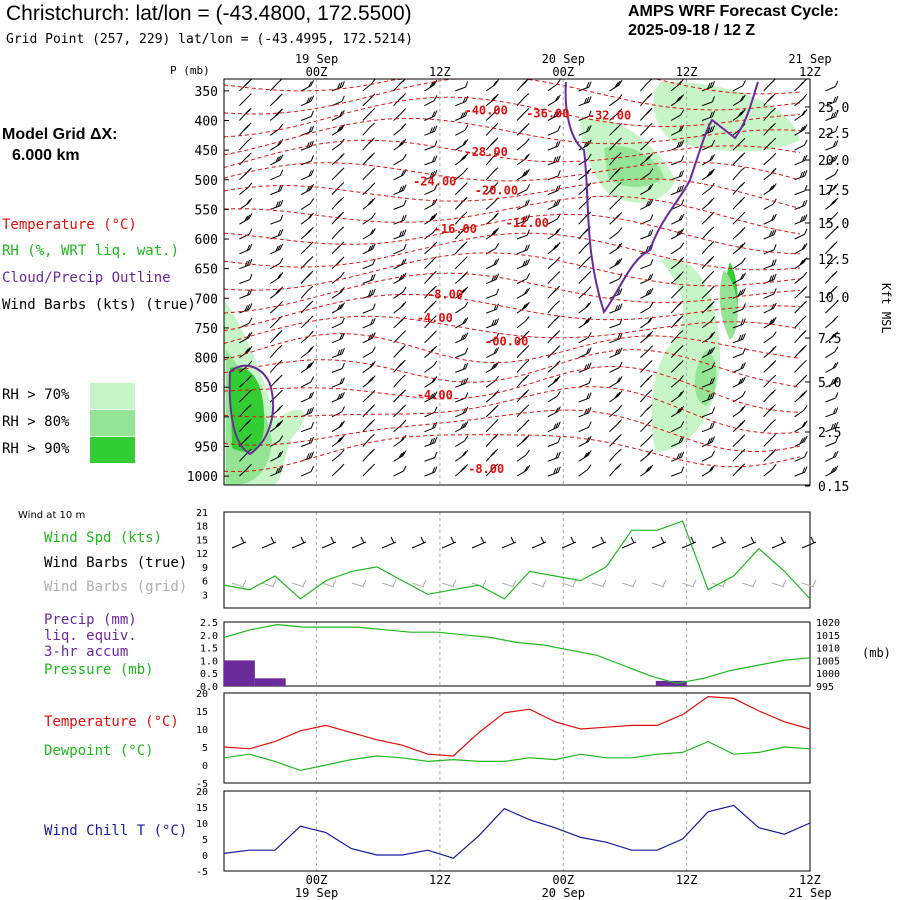 The width and height of the screenshot is (900, 900). Describe the element at coordinates (527, 223) in the screenshot. I see `contour-label-7: -12.00` at that location.